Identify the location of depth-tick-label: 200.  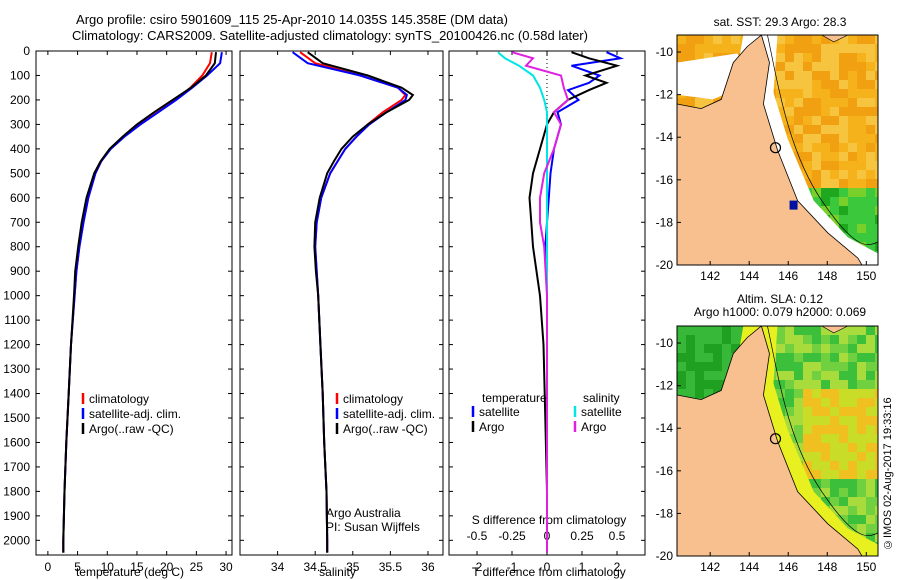
(20, 100).